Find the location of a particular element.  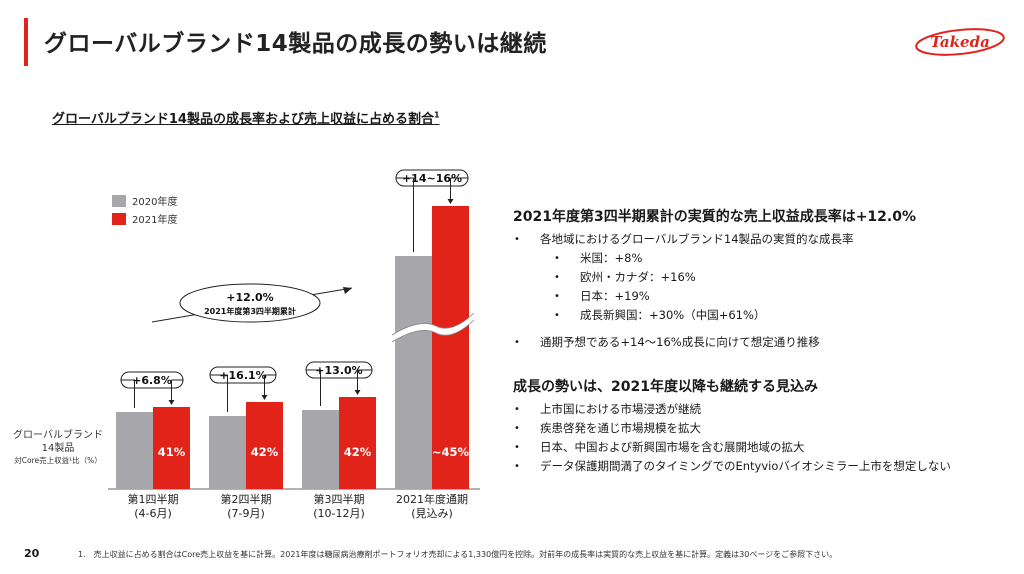

growth-label-3: +13.0% is located at coordinates (338, 370).